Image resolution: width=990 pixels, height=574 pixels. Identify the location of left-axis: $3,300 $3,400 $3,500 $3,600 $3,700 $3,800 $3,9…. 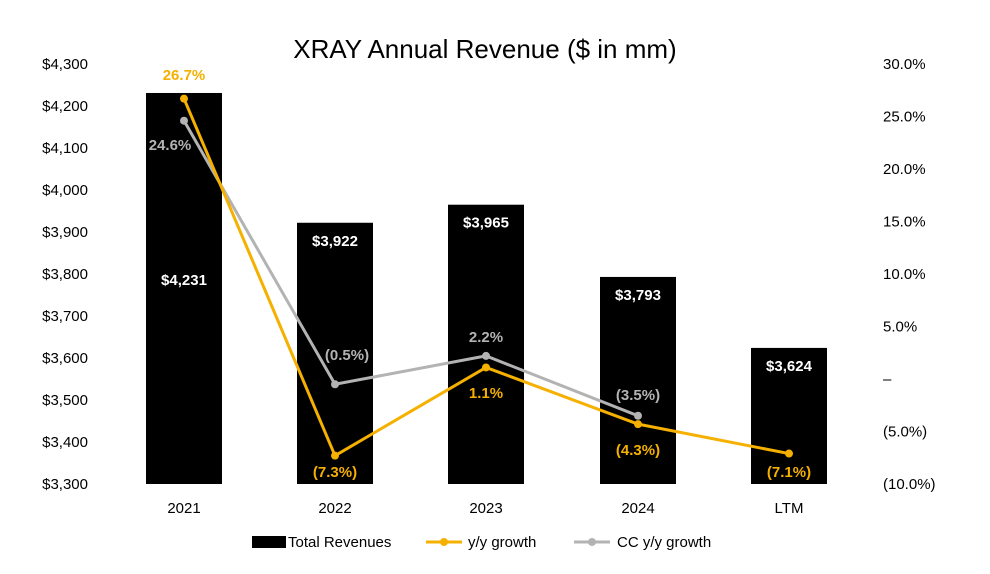
(65, 274).